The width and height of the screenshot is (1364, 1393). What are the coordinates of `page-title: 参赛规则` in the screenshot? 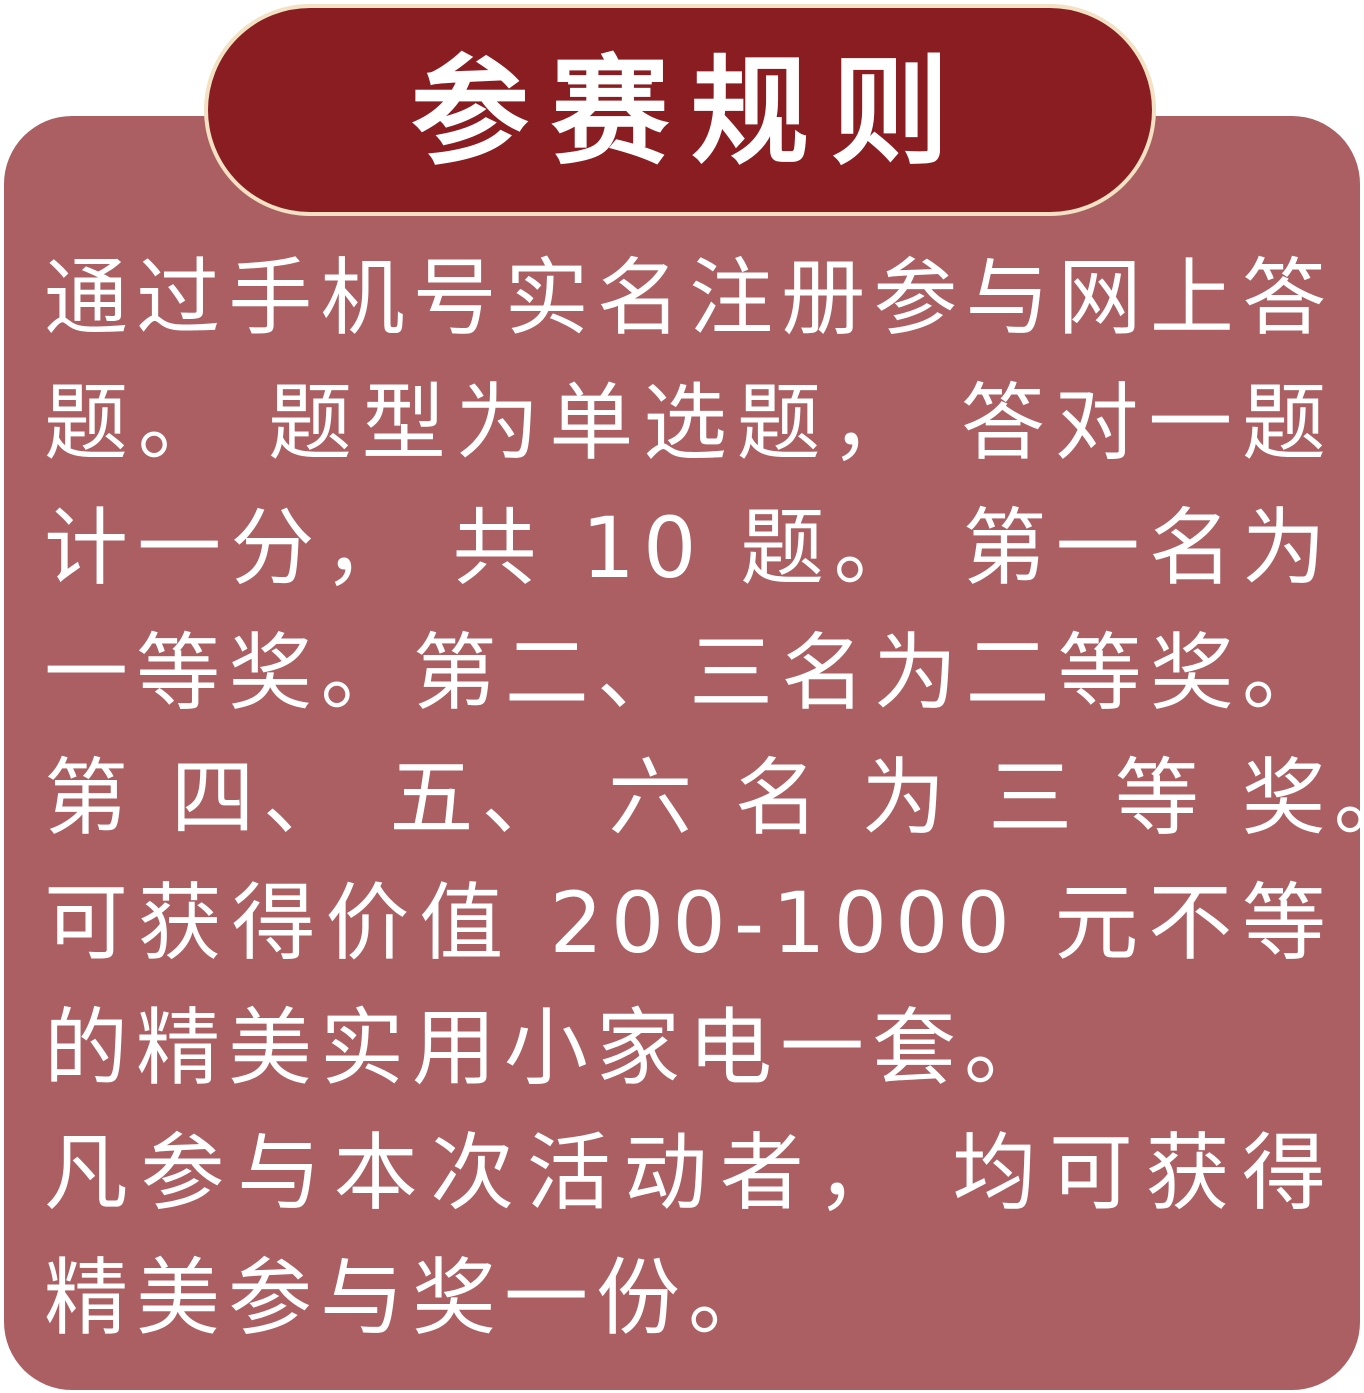 It's located at (690, 111).